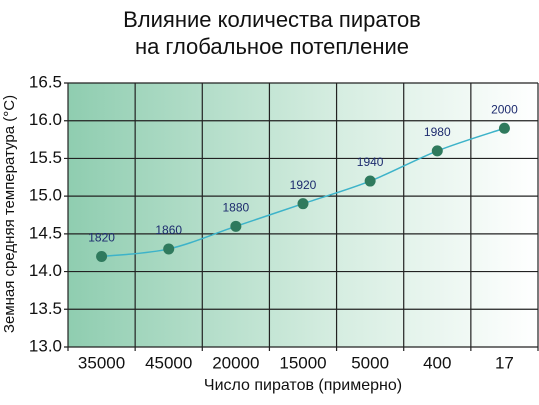  Describe the element at coordinates (45, 81) in the screenshot. I see `y-tick-label: 16.5` at that location.